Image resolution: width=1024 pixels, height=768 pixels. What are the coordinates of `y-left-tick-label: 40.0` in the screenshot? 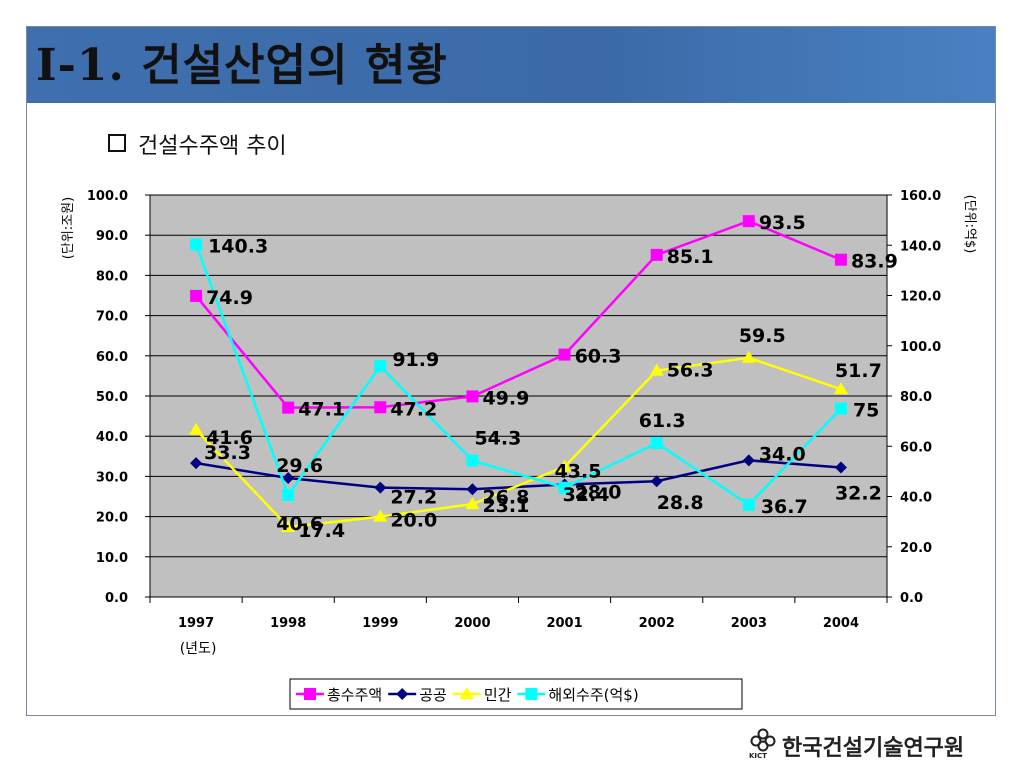 It's located at (112, 437).